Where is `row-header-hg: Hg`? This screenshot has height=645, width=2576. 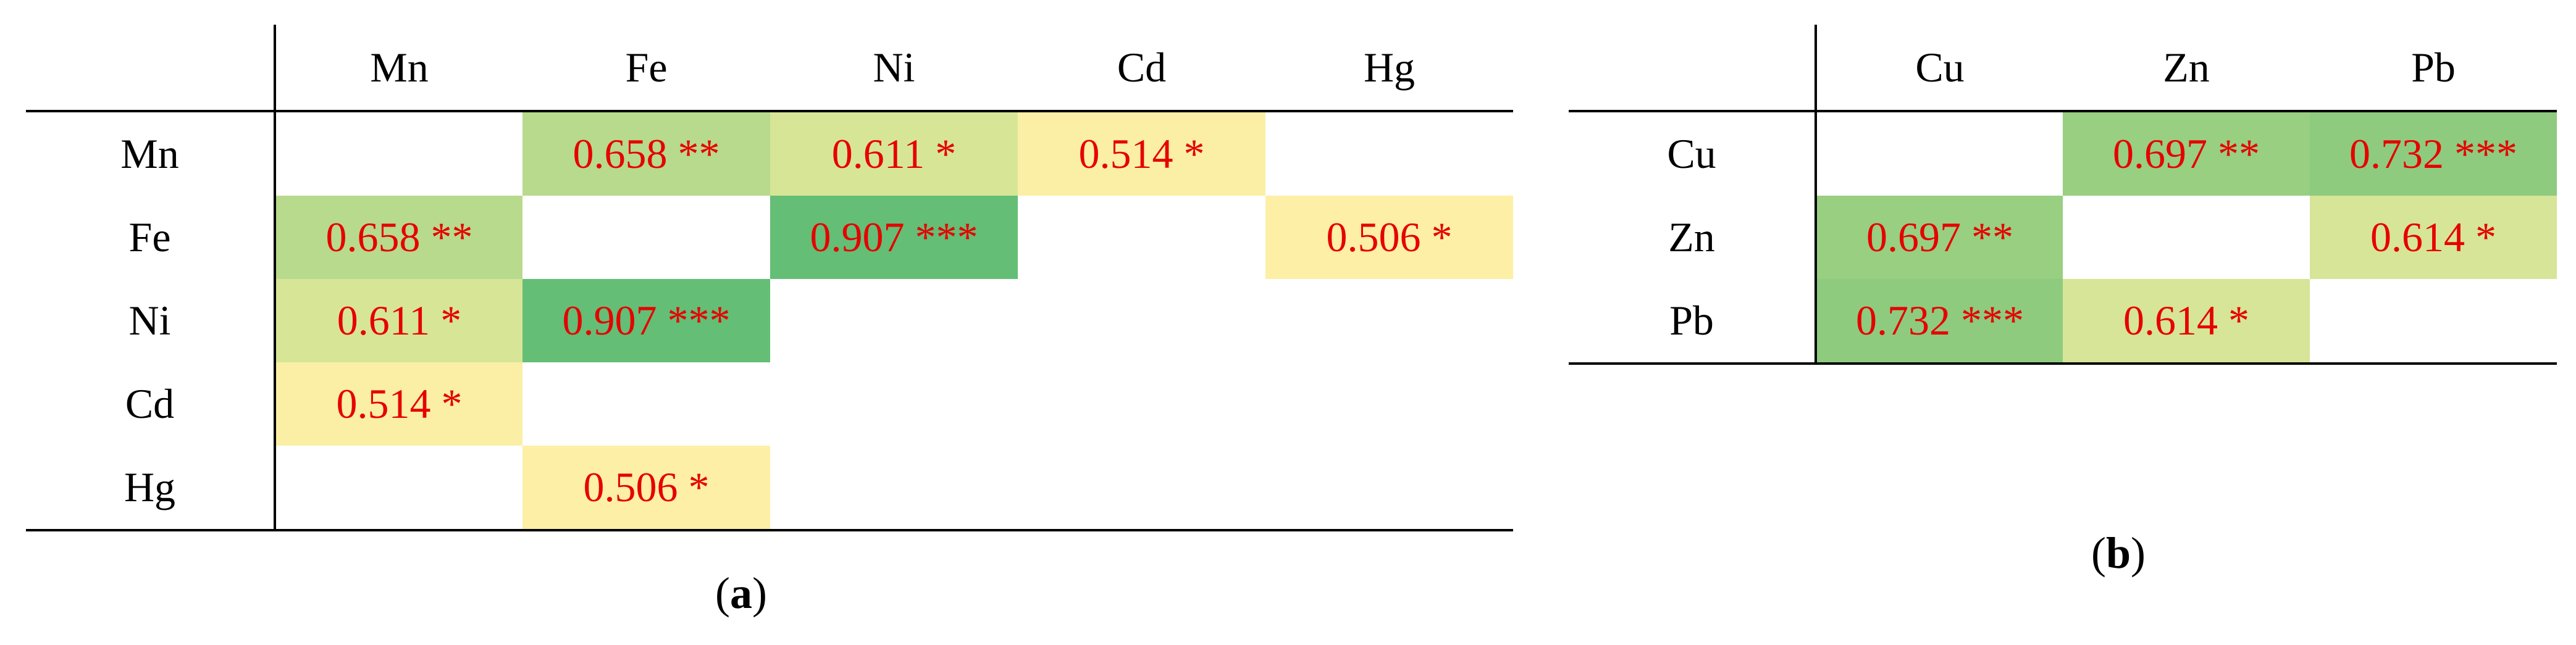 row-header-hg: Hg is located at coordinates (151, 488).